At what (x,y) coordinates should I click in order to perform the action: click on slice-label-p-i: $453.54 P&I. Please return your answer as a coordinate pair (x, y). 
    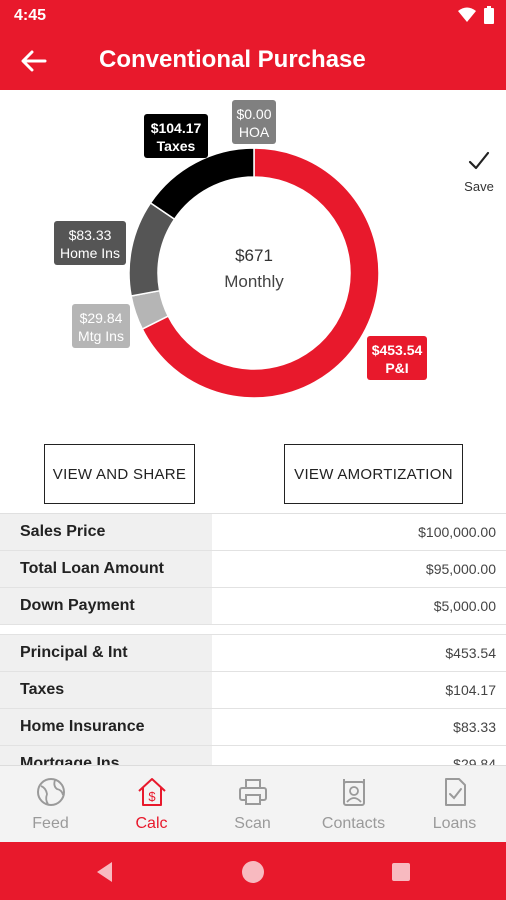
    Looking at the image, I should click on (397, 358).